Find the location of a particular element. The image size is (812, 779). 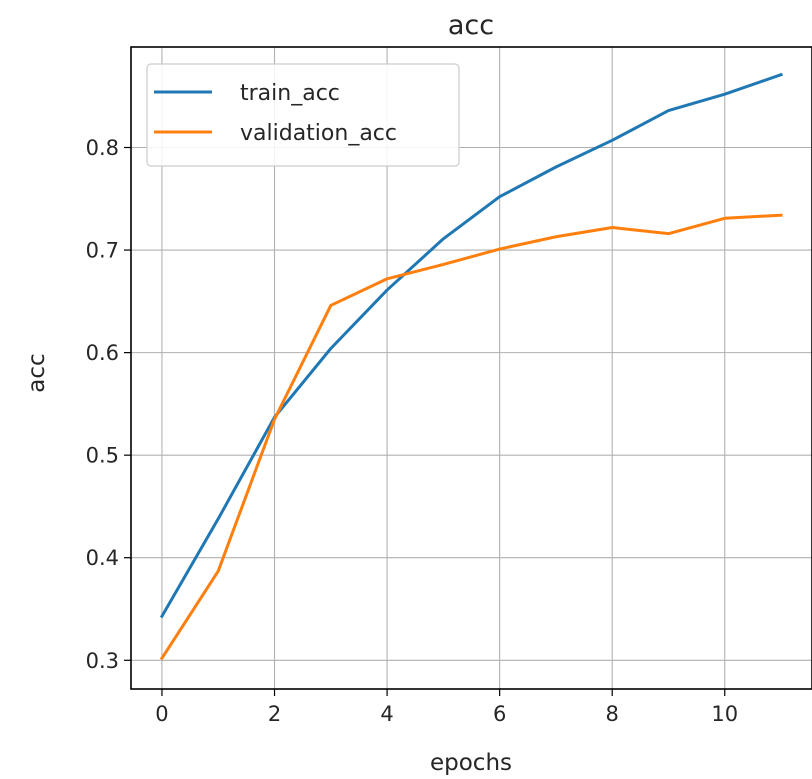

legend-entry-label: train_acc is located at coordinates (290, 93).